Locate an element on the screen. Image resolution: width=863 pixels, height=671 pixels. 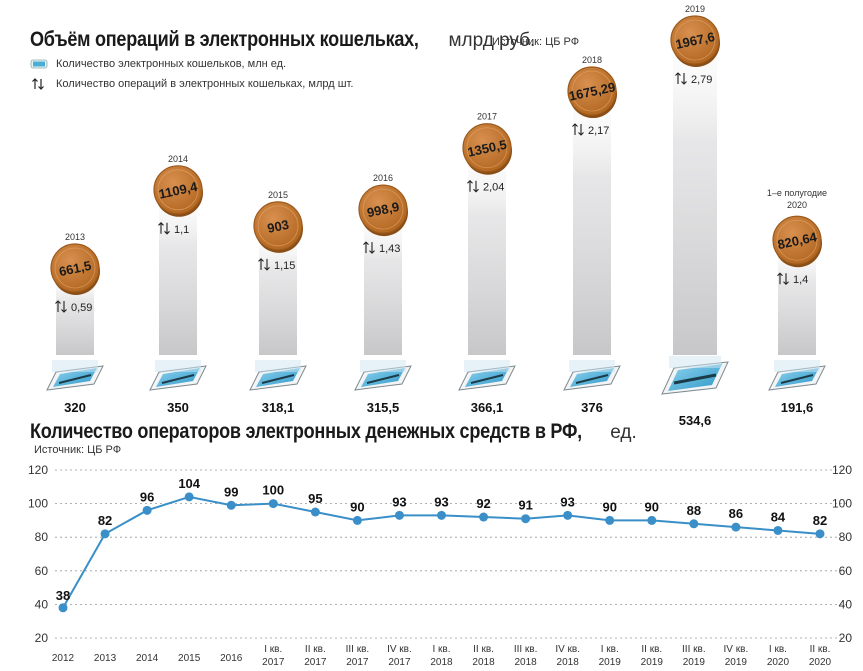
volume-value-label: 661,5 is located at coordinates (75, 268).